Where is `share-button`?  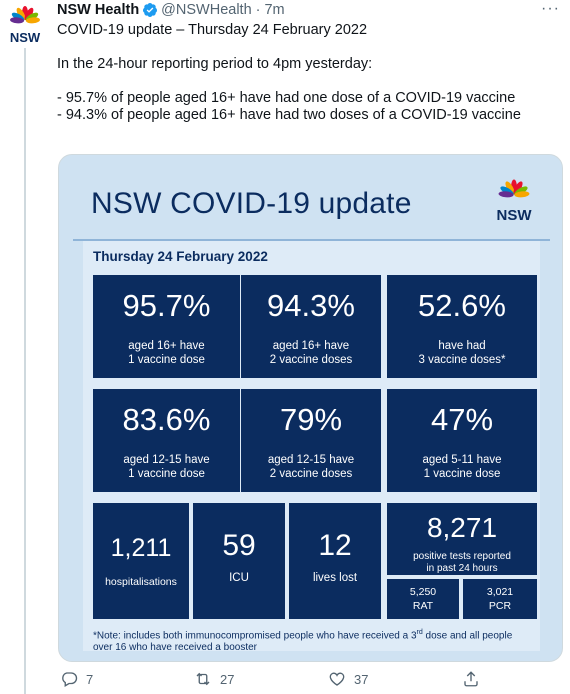 share-button is located at coordinates (475, 679).